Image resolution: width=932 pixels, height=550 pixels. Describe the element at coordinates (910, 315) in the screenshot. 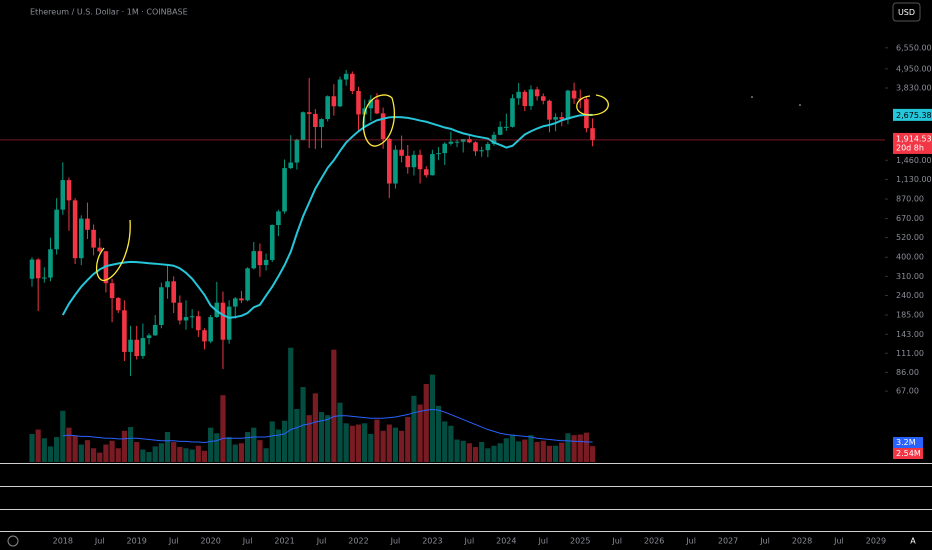

I see `y-tick-label: 185.00` at that location.